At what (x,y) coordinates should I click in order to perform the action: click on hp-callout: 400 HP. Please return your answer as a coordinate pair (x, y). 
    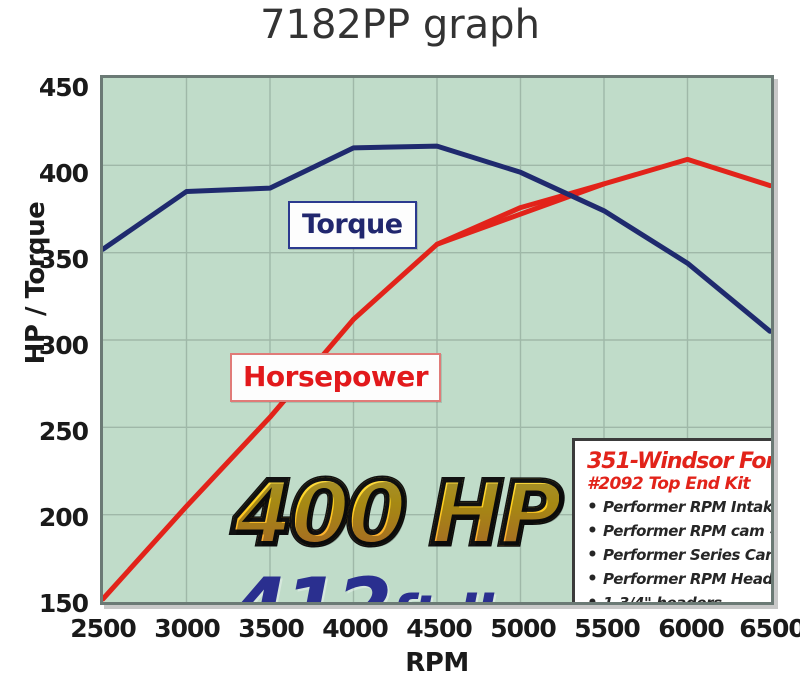
    Looking at the image, I should click on (397, 514).